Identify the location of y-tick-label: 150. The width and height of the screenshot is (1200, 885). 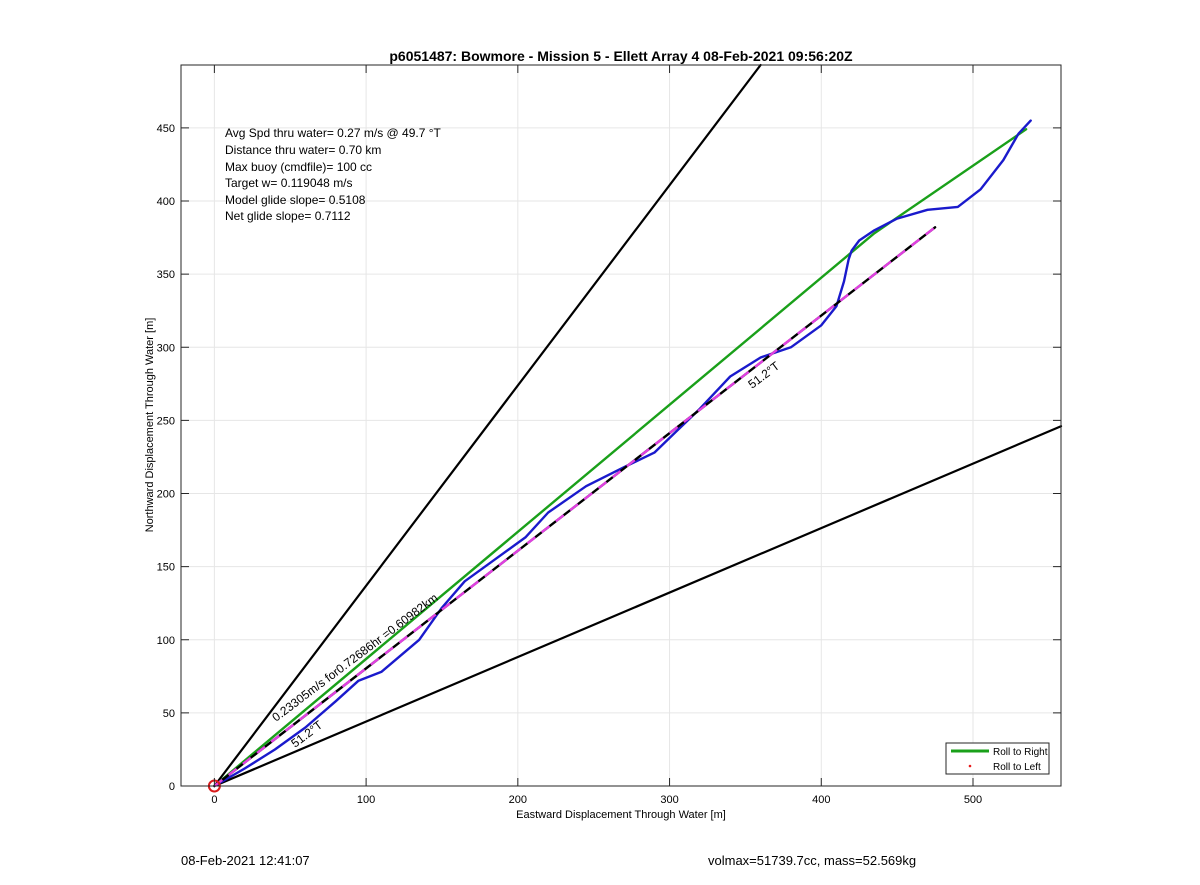
(166, 568).